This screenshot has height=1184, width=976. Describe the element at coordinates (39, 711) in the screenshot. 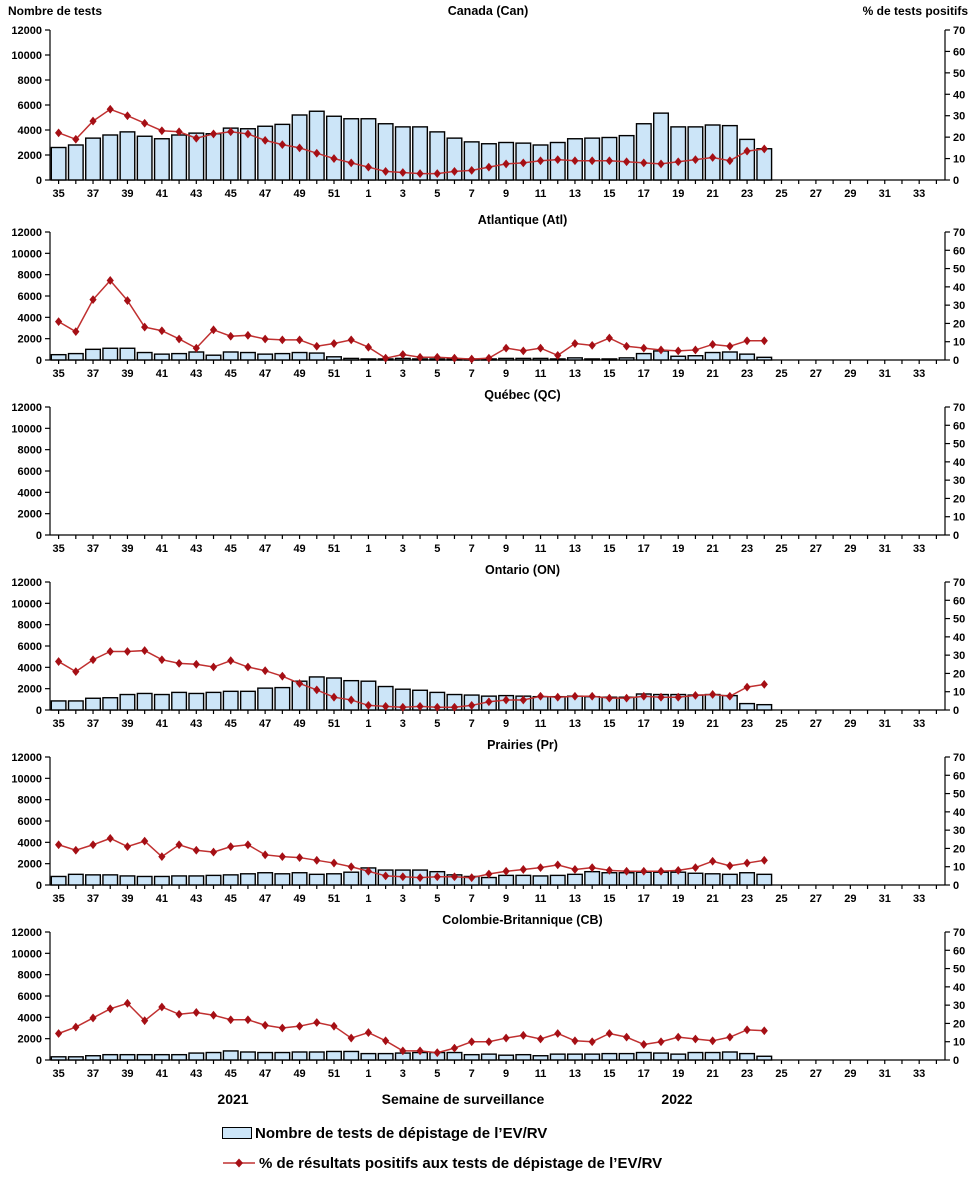

I see `left-tick-label: 0` at that location.